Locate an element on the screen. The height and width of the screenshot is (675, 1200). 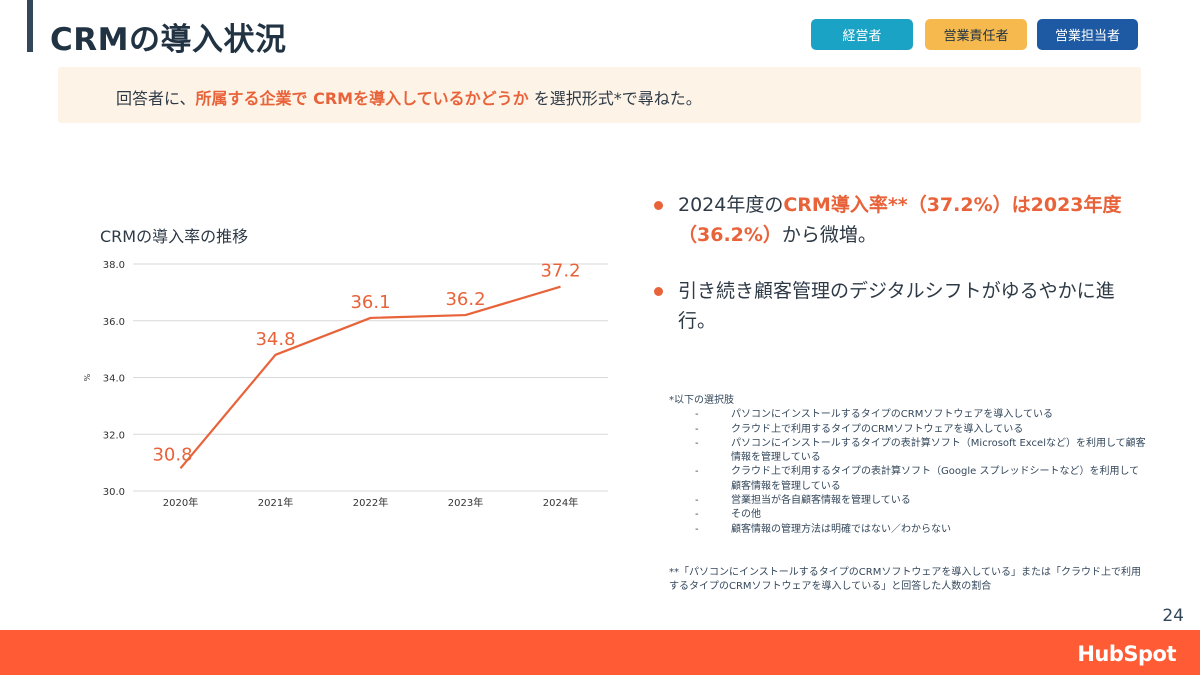
hubspot-logo: HubSpot is located at coordinates (1126, 654).